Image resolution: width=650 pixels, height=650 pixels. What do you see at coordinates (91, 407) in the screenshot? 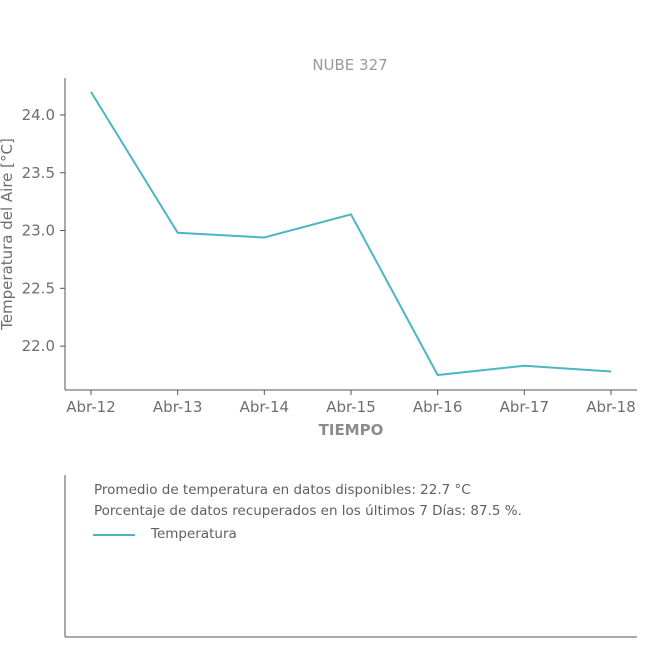
I see `x-tick-label: Abr-12` at bounding box center [91, 407].